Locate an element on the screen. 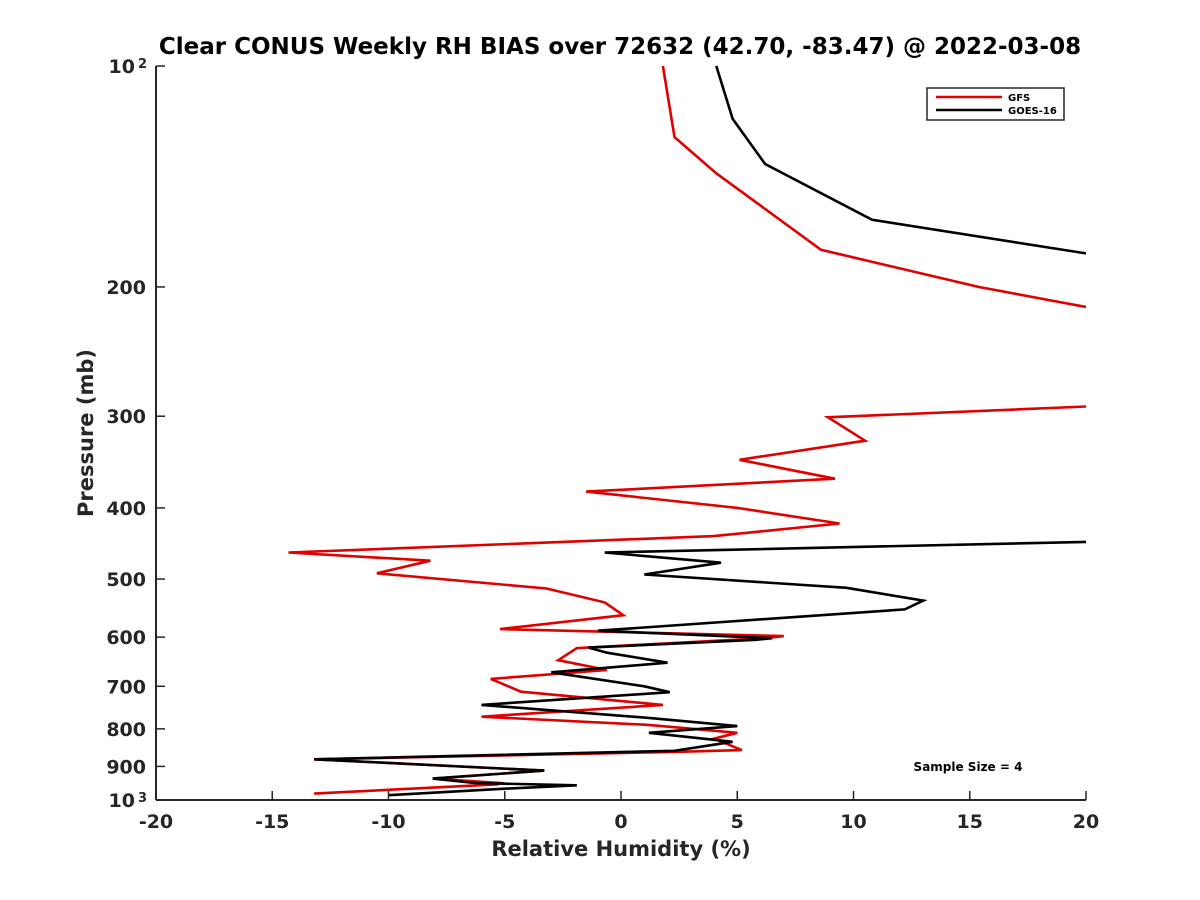 The image size is (1200, 900). x-tick-label: 0 is located at coordinates (620, 822).